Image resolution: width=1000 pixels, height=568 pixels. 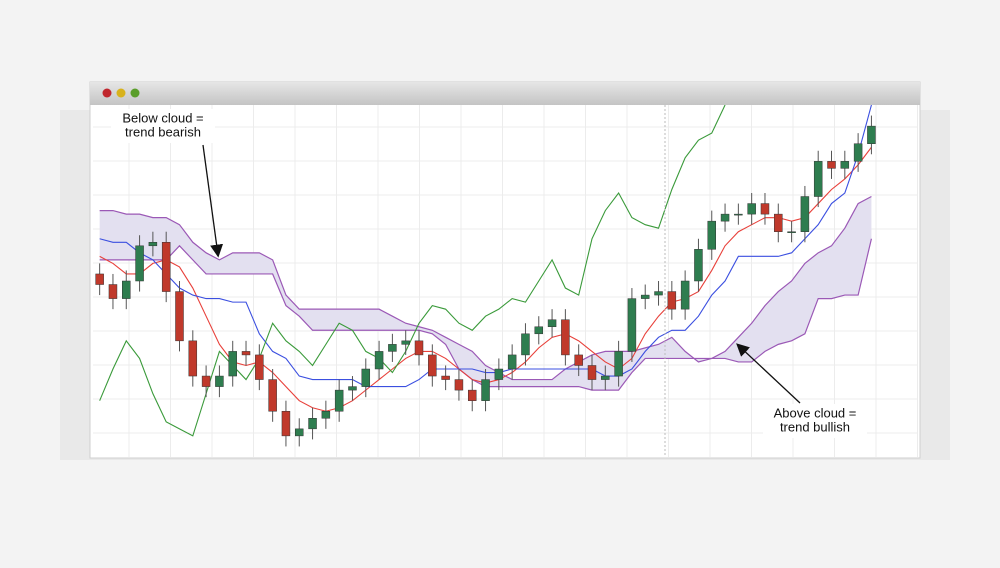 What do you see at coordinates (107, 93) in the screenshot?
I see `close-button` at bounding box center [107, 93].